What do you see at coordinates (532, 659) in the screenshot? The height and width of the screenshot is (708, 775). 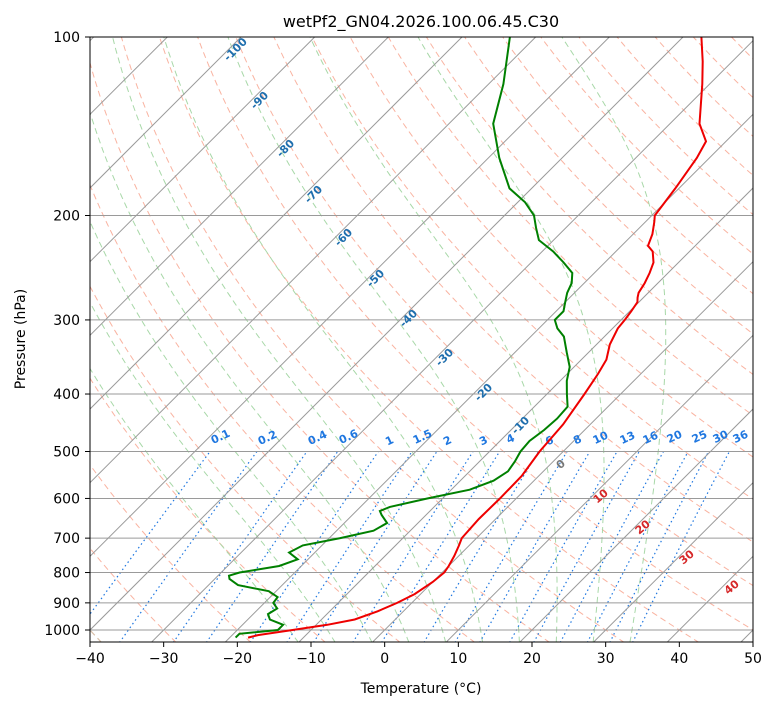 I see `x-tick-label: 20` at bounding box center [532, 659].